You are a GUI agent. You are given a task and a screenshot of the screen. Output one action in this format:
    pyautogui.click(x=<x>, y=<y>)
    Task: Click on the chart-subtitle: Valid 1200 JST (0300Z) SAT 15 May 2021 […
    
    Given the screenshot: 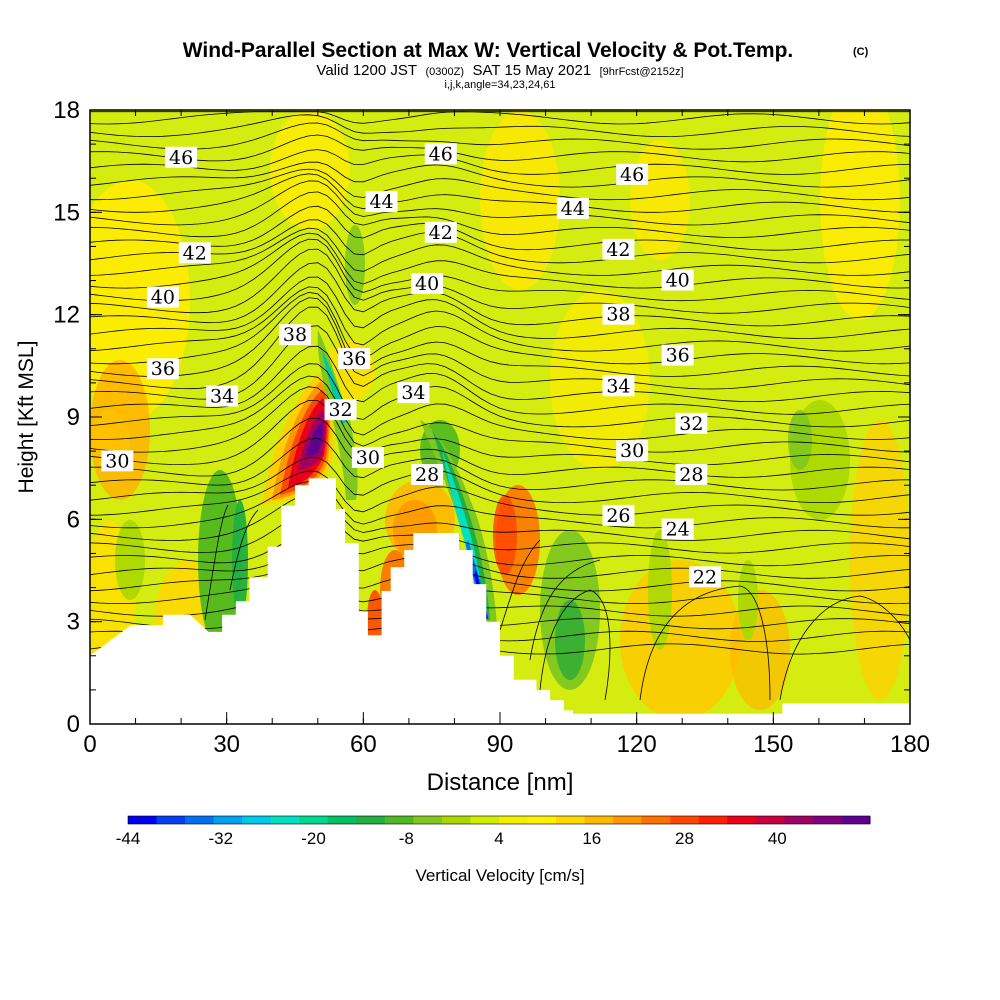 What is the action you would take?
    pyautogui.click(x=499, y=70)
    